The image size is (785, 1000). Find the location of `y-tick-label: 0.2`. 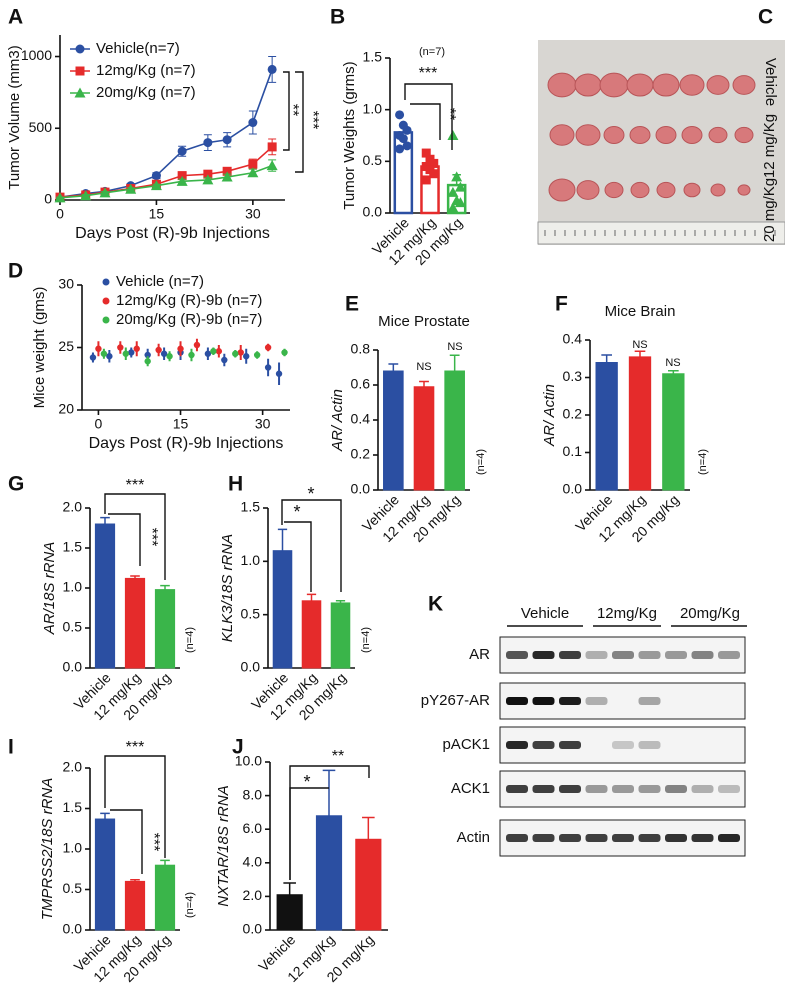

y-tick-label: 0.2 is located at coordinates (361, 454).